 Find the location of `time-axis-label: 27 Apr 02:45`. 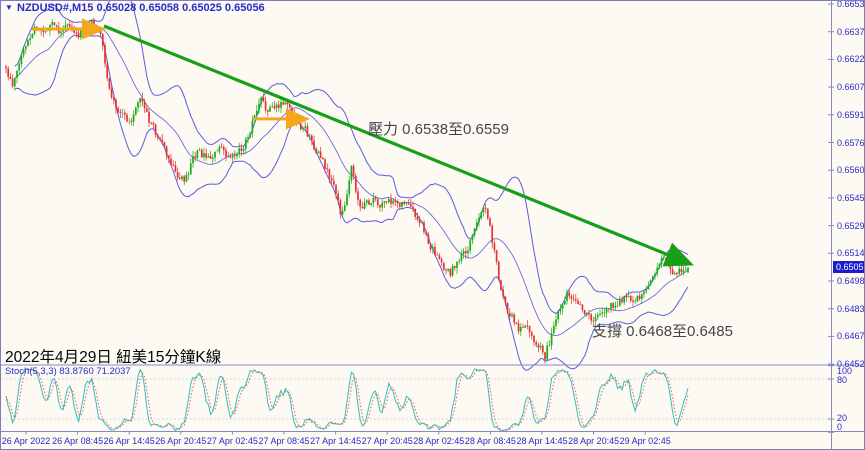

time-axis-label: 27 Apr 02:45 is located at coordinates (232, 441).